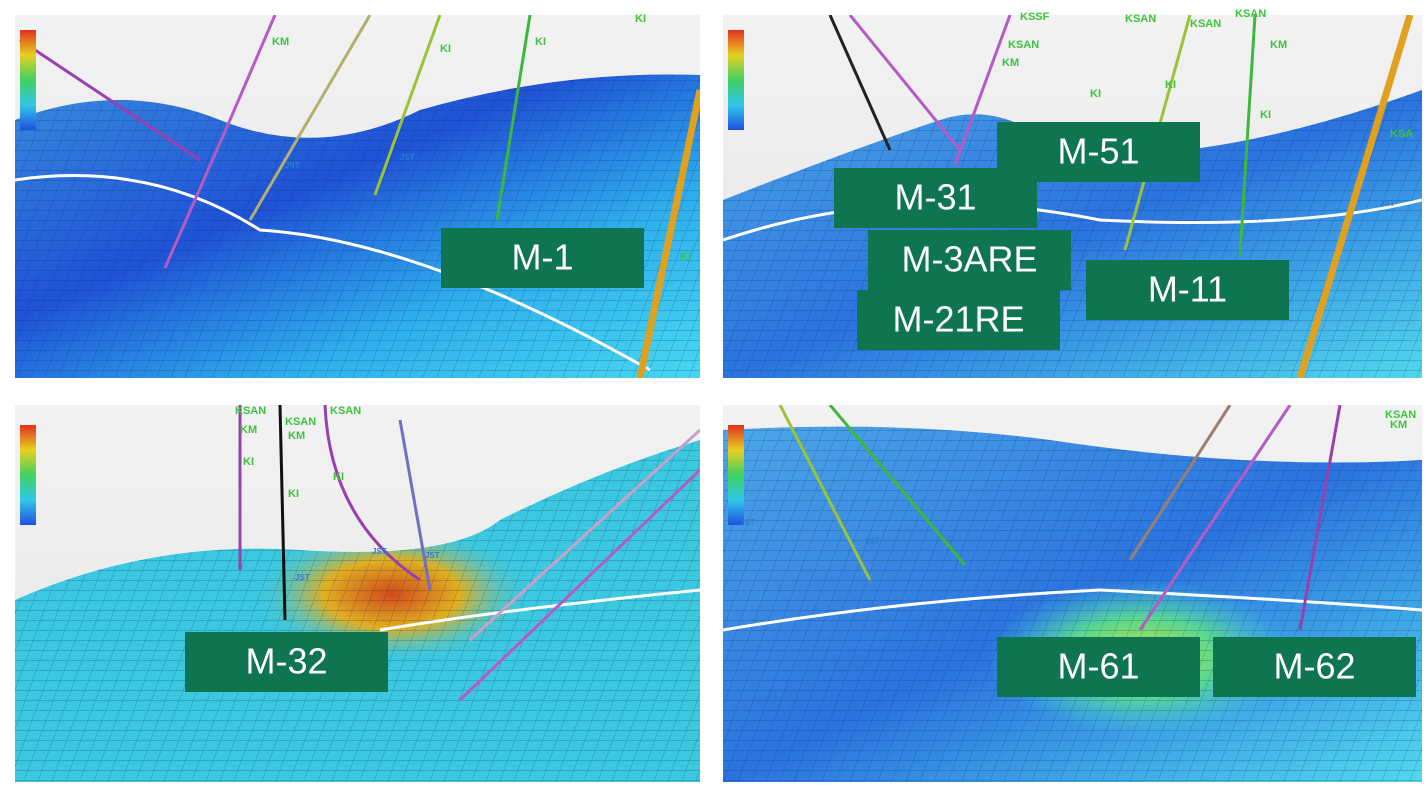  What do you see at coordinates (1098, 151) in the screenshot?
I see `well-label: M-51` at bounding box center [1098, 151].